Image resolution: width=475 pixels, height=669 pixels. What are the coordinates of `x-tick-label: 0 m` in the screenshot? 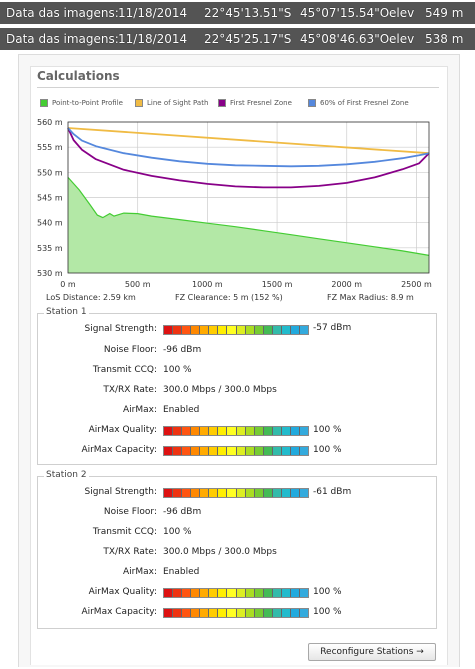 It's located at (68, 284).